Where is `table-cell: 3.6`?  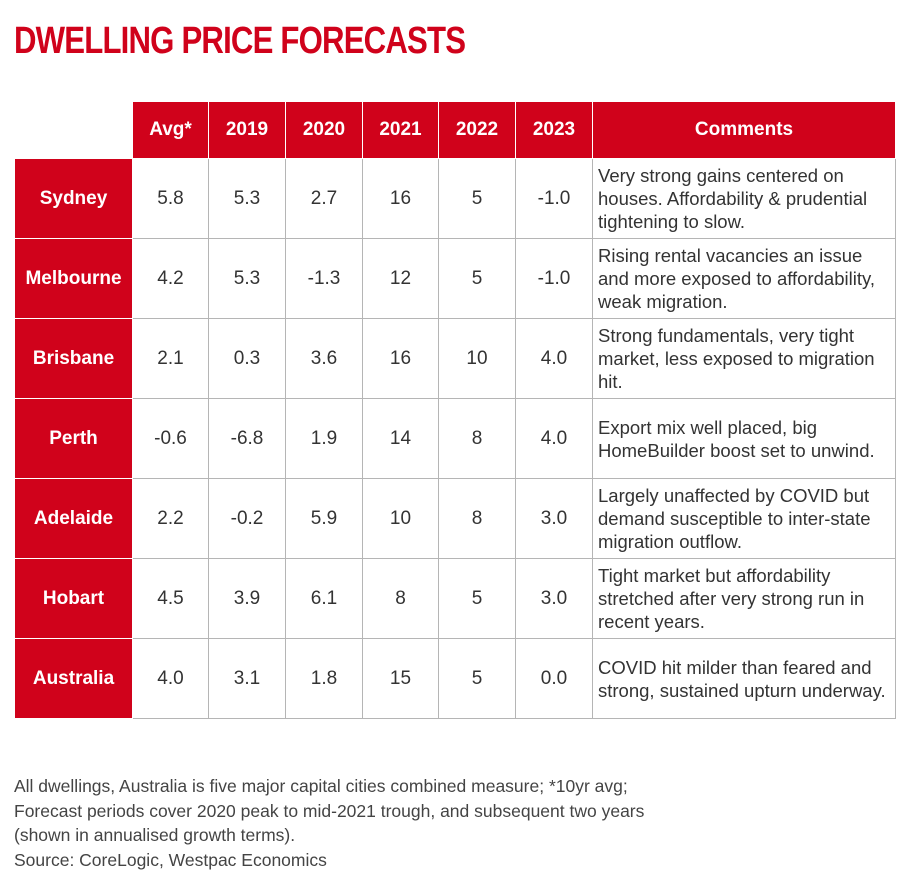
table-cell: 3.6 is located at coordinates (324, 358).